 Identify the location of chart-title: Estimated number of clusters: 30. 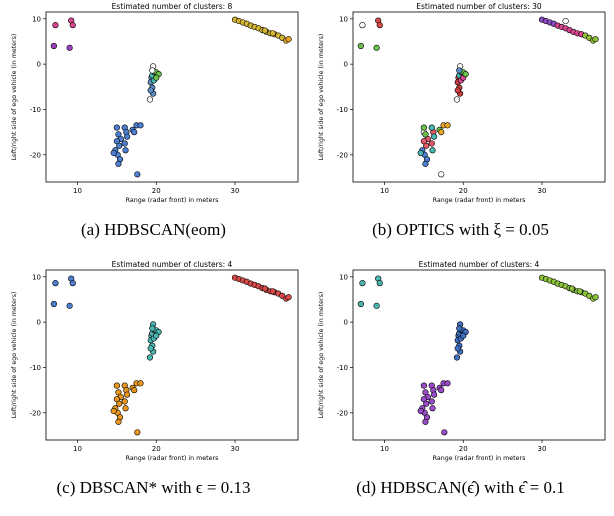
(479, 6).